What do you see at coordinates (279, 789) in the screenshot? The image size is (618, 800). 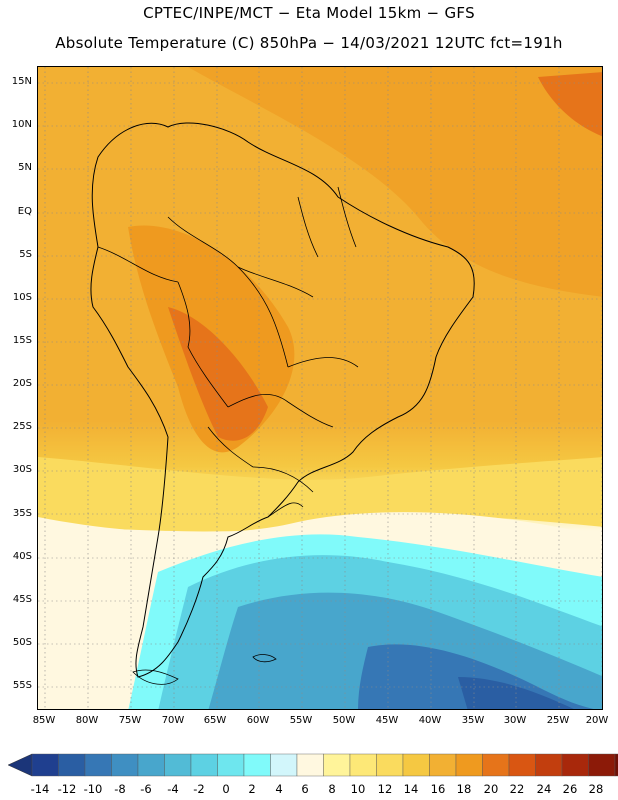 I see `colorbar-label: 4` at bounding box center [279, 789].